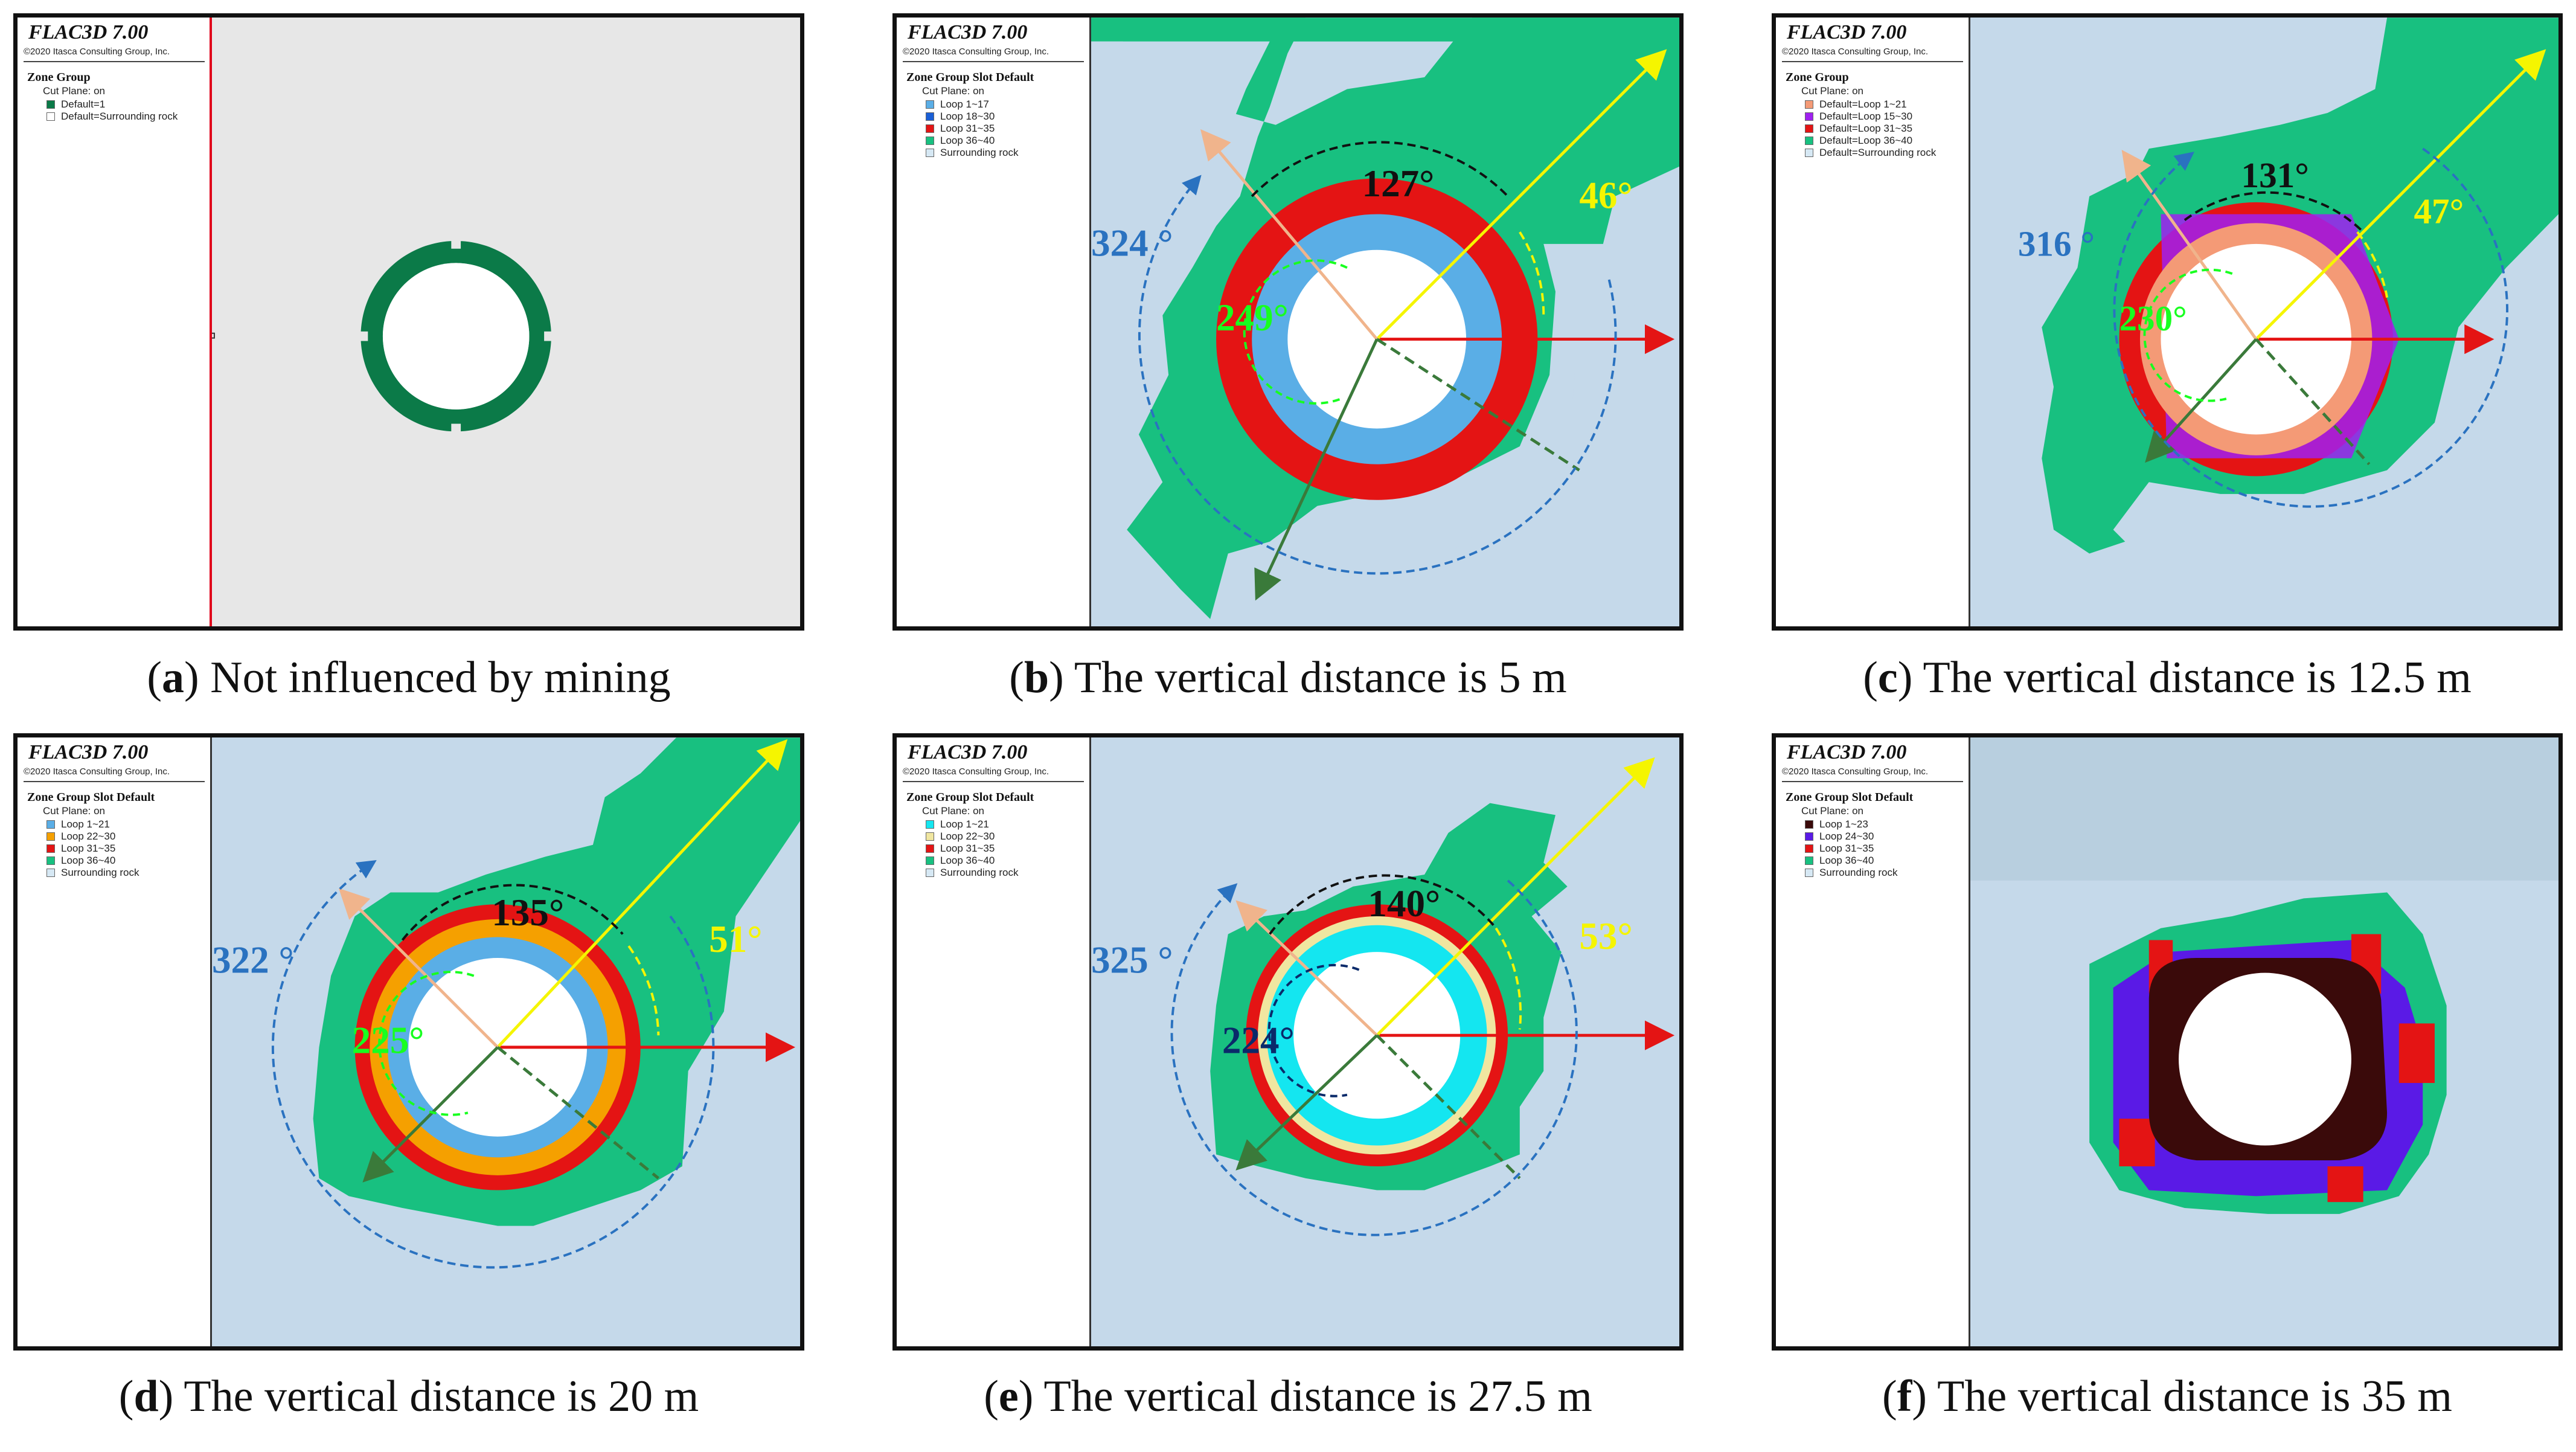 The image size is (2576, 1452). I want to click on caption-e: (e) The vertical distance is 27.5 m, so click(1288, 1396).